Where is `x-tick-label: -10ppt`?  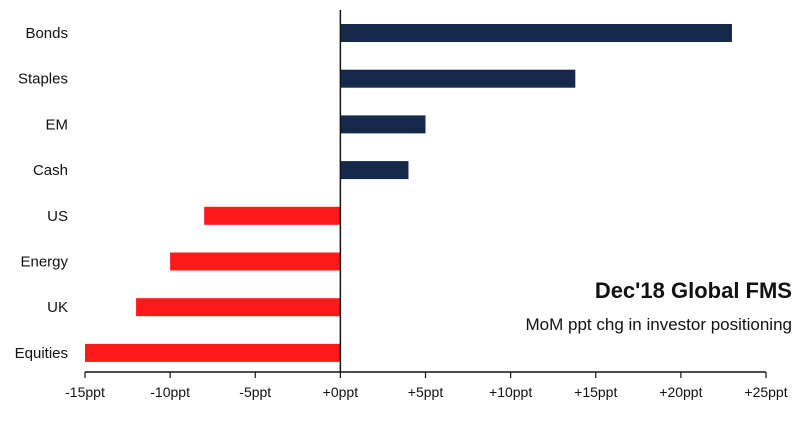
x-tick-label: -10ppt is located at coordinates (170, 392).